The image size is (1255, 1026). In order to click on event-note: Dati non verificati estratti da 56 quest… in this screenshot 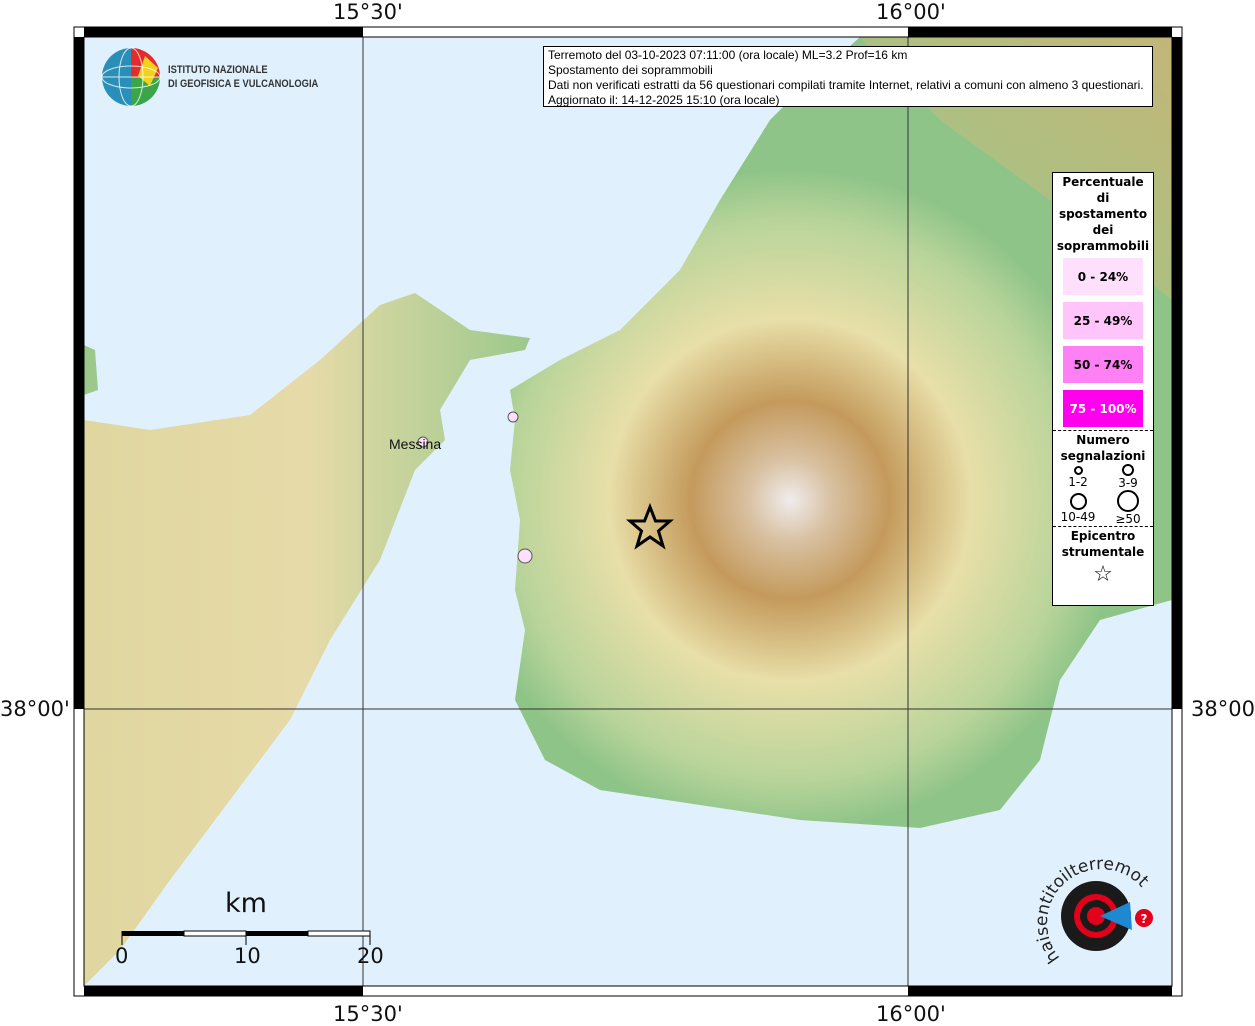, I will do `click(846, 85)`.